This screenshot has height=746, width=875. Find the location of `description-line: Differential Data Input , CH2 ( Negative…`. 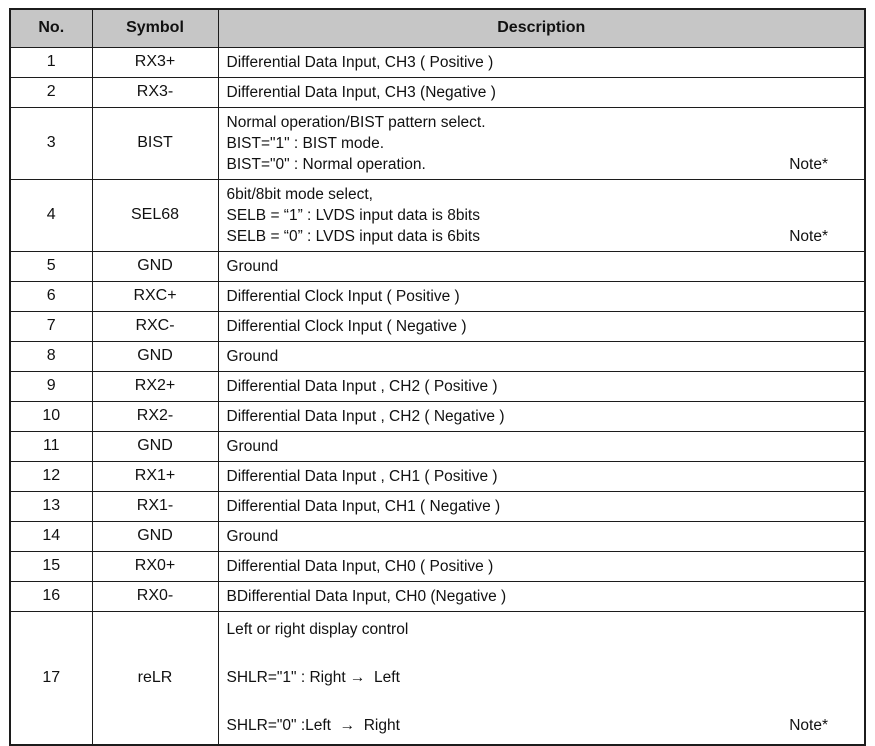

description-line: Differential Data Input , CH2 ( Negative… is located at coordinates (542, 416).